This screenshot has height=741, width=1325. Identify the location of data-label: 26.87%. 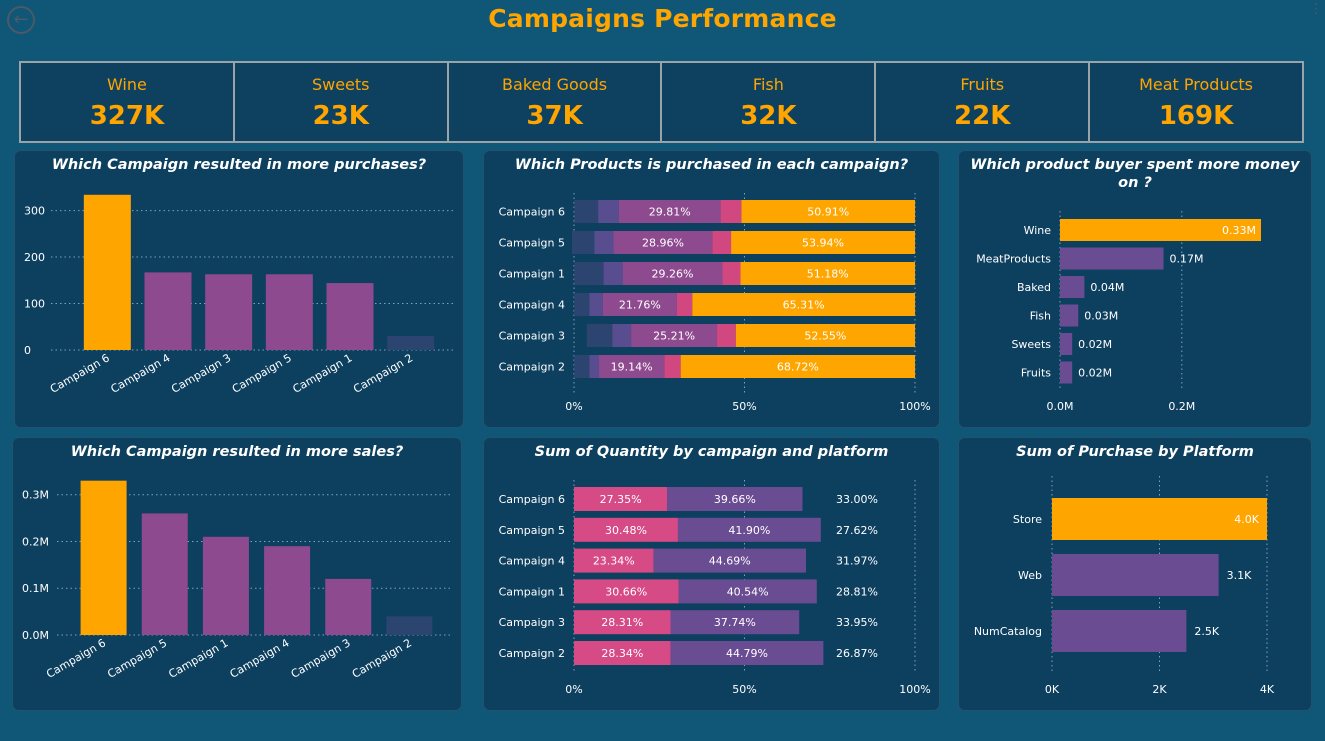
(857, 653).